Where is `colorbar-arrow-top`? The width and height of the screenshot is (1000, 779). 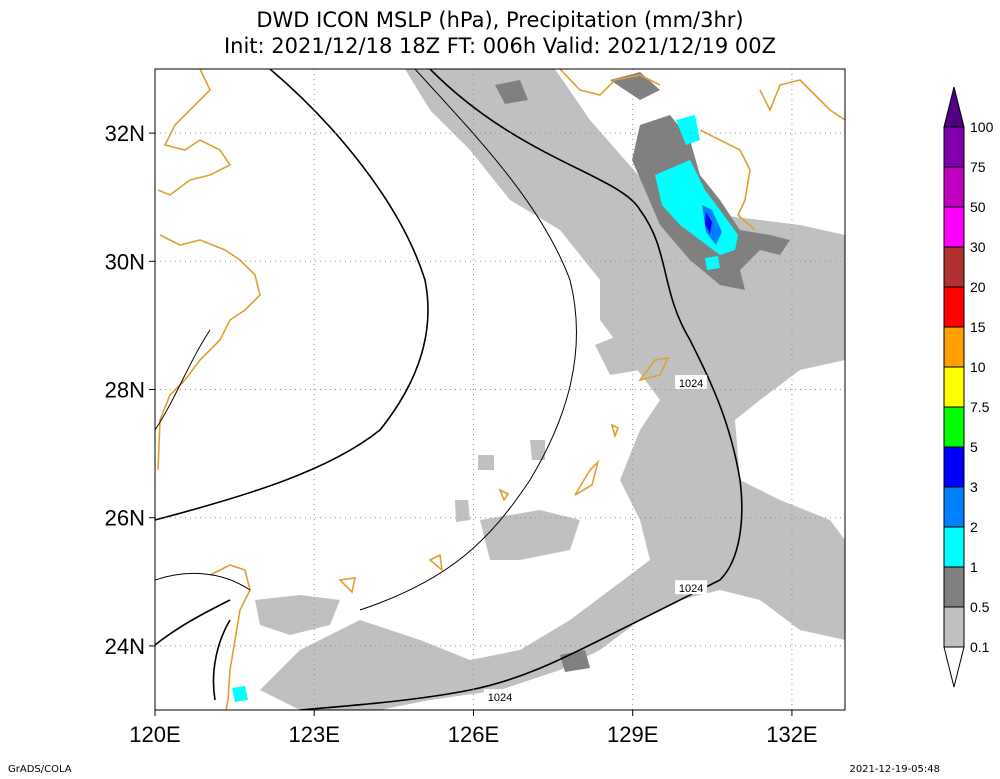
colorbar-arrow-top is located at coordinates (954, 107).